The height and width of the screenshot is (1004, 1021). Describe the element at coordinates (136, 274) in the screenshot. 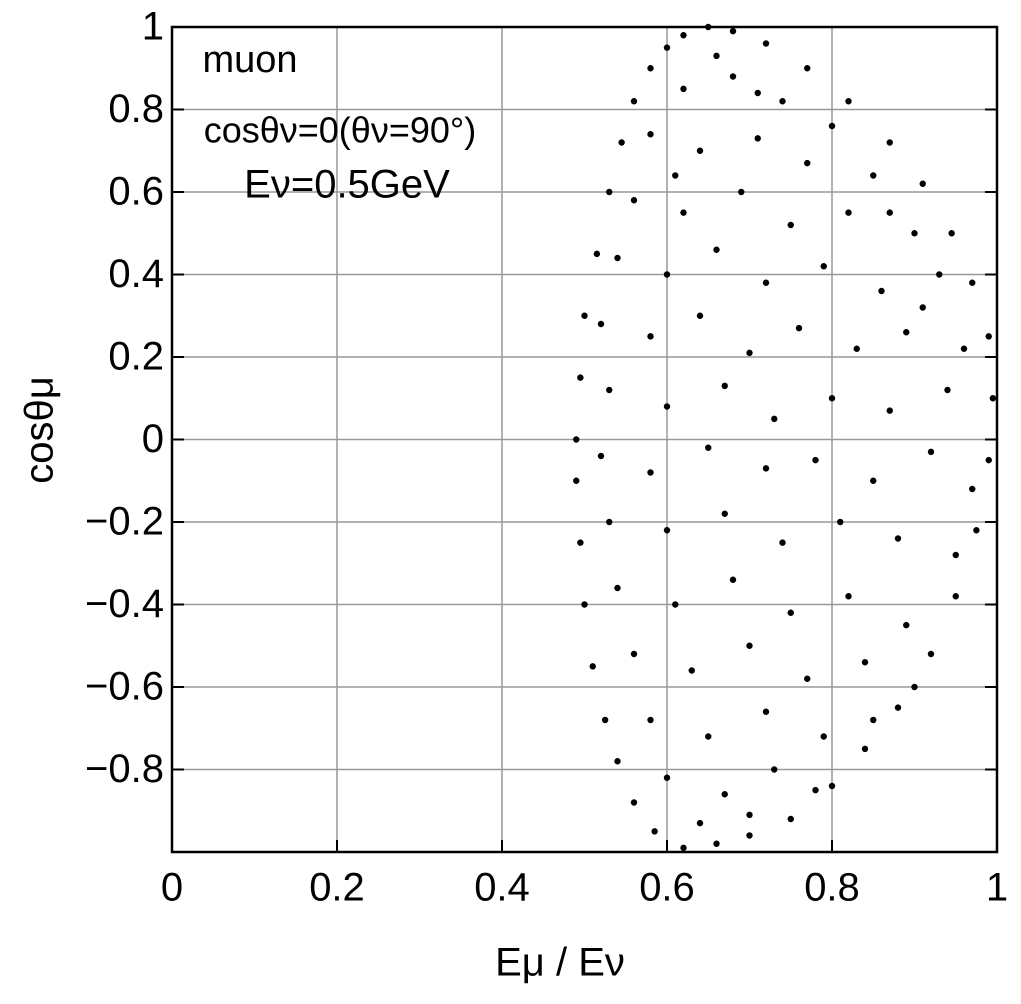

I see `y-tick-label: 0.4` at that location.